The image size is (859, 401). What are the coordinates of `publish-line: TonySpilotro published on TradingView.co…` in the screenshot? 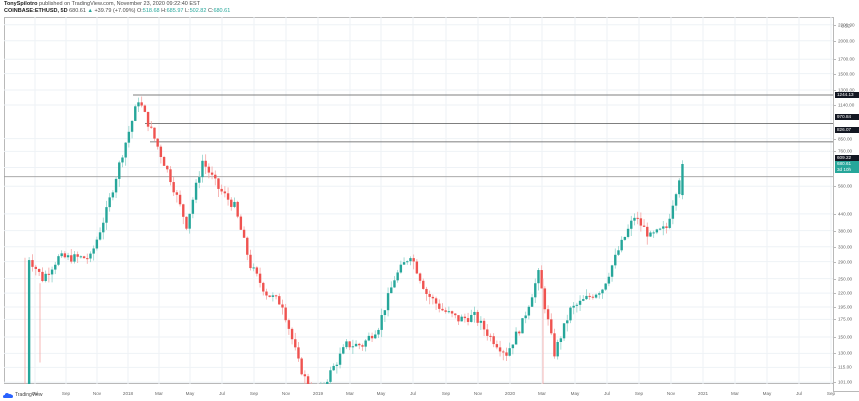 It's located at (117, 4).